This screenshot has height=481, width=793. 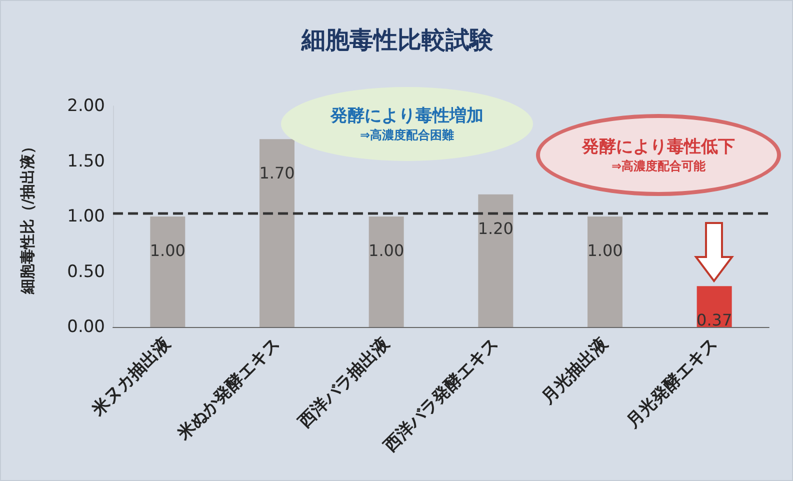 I want to click on y-tick-label: 1.00, so click(x=86, y=216).